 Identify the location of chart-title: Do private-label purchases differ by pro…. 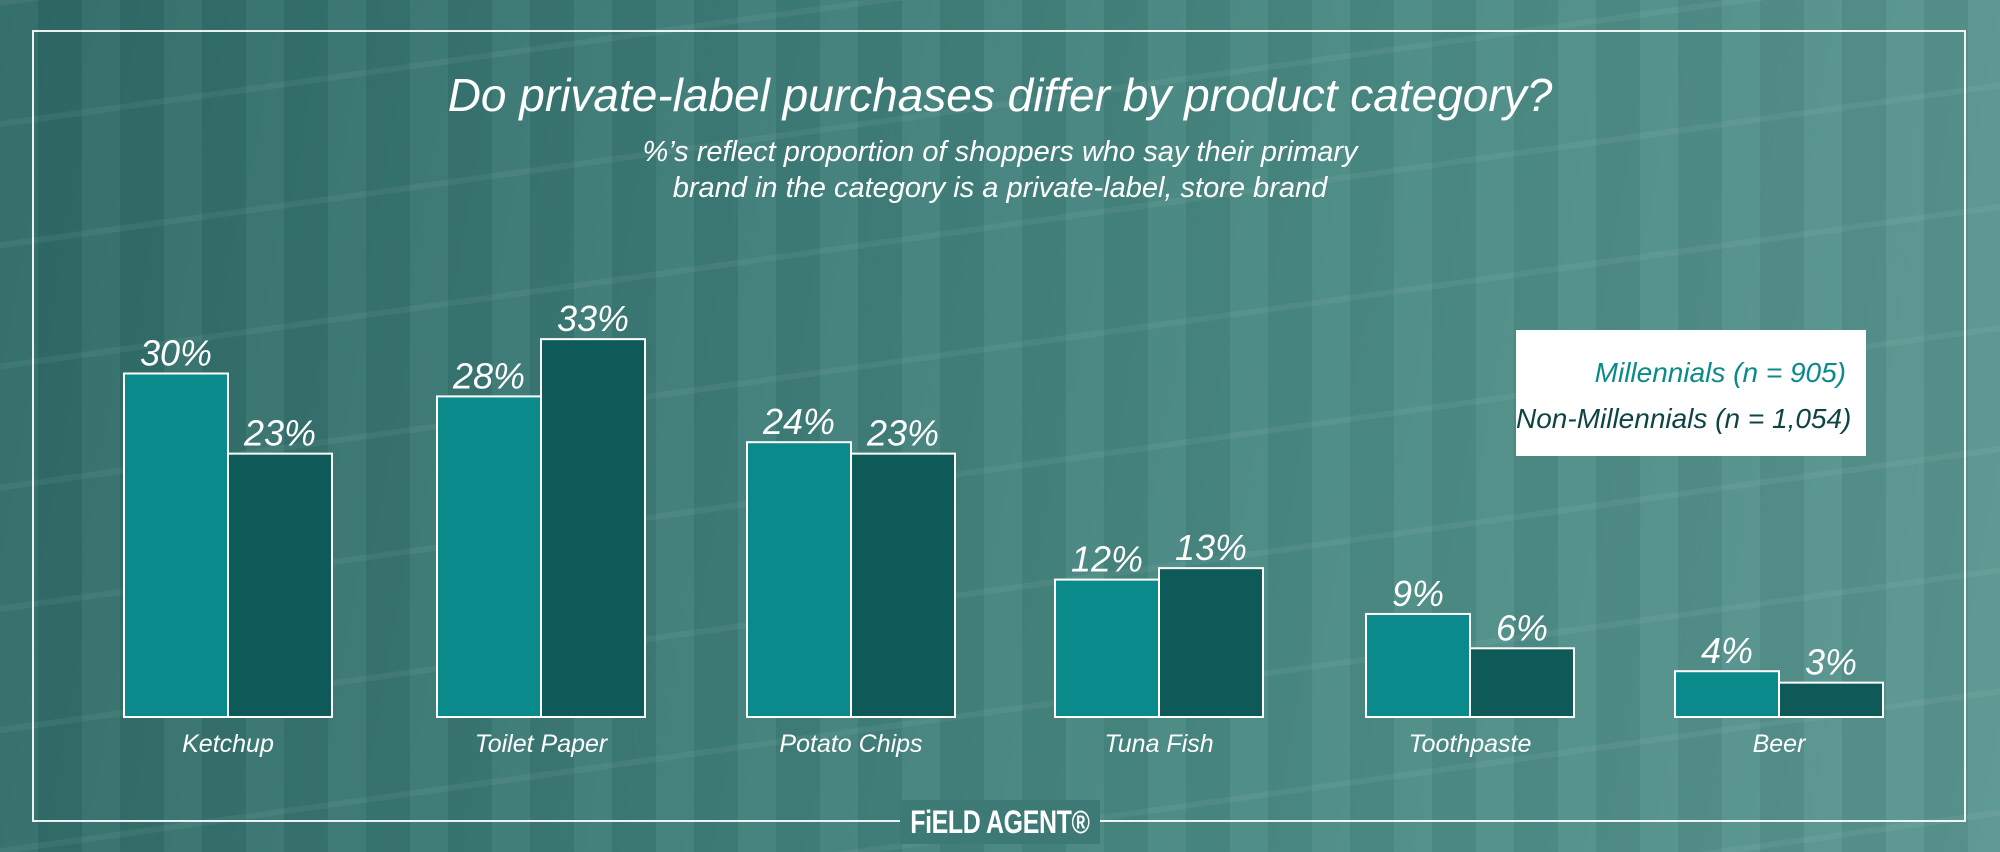
(1000, 95).